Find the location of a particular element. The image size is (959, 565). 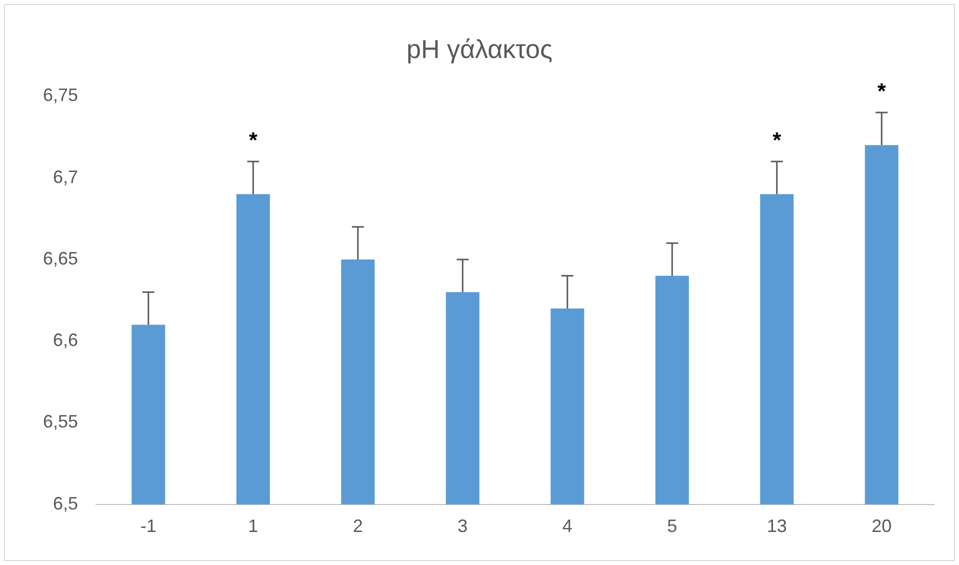

chart-title: pH γάλακτος is located at coordinates (479, 49).